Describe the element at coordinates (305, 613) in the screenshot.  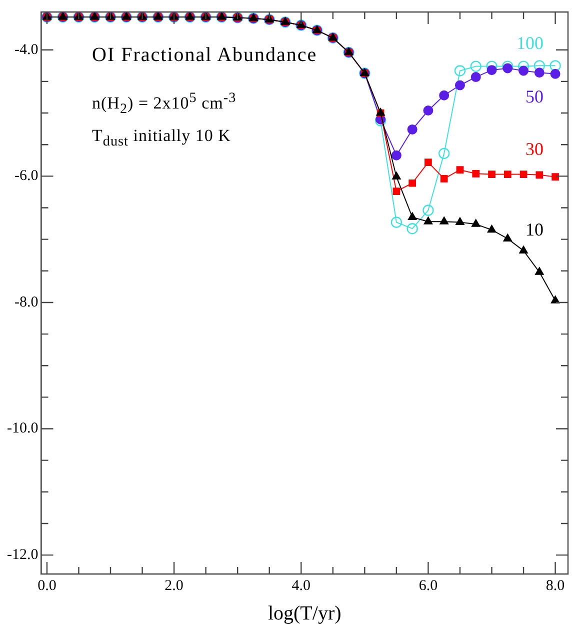
I see `x-axis-title: log(T/yr)` at that location.